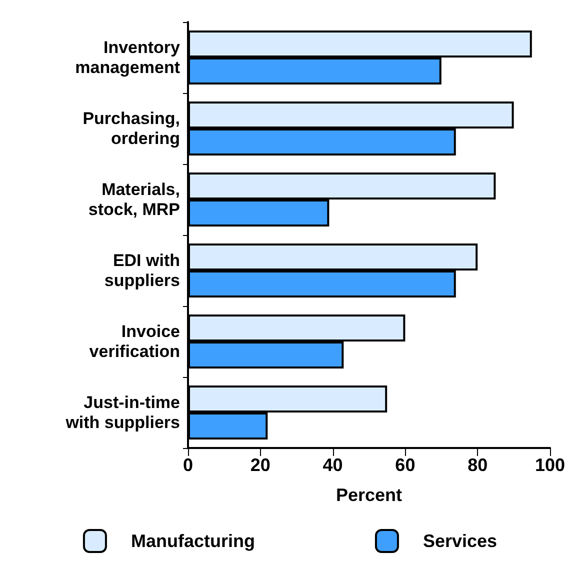  I want to click on y-tick-label: EDI with suppliers, so click(142, 270).